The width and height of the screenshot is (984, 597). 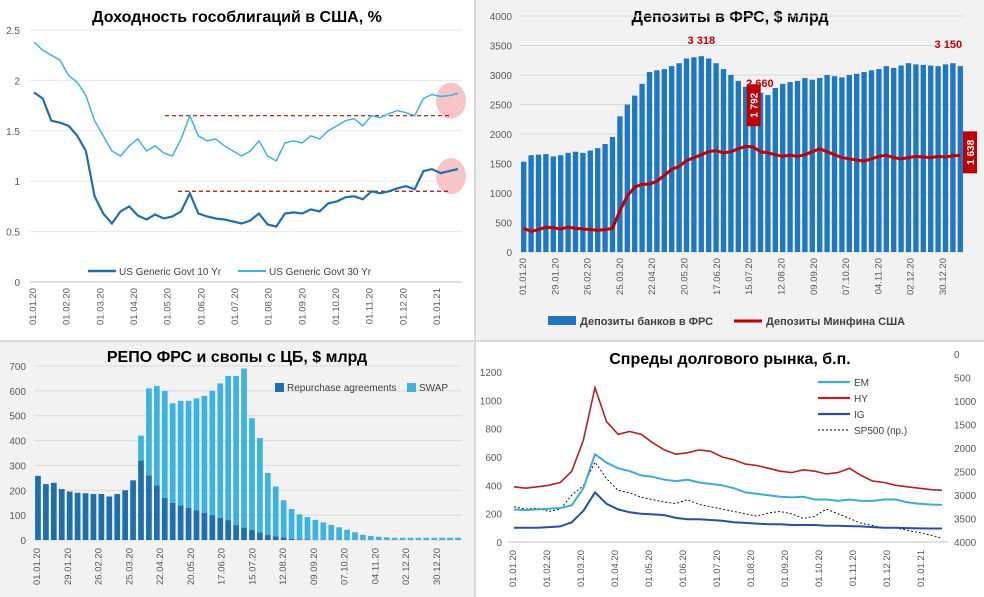 I want to click on y-tick-label: 2500, so click(x=501, y=106).